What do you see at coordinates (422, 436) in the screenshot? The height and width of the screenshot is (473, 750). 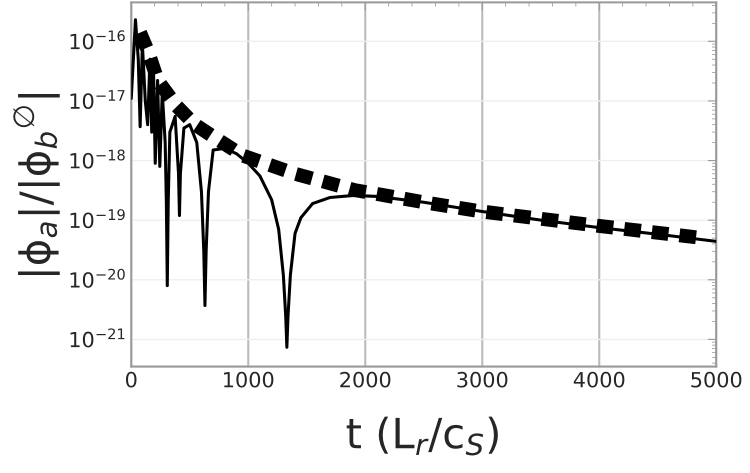 I see `x-axis-title: t (L$_{r}$/c$_{S}$)` at bounding box center [422, 436].